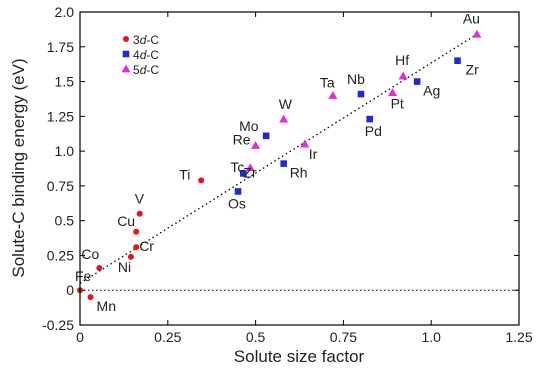 The height and width of the screenshot is (370, 554). I want to click on legend-marker-circle, so click(126, 39).